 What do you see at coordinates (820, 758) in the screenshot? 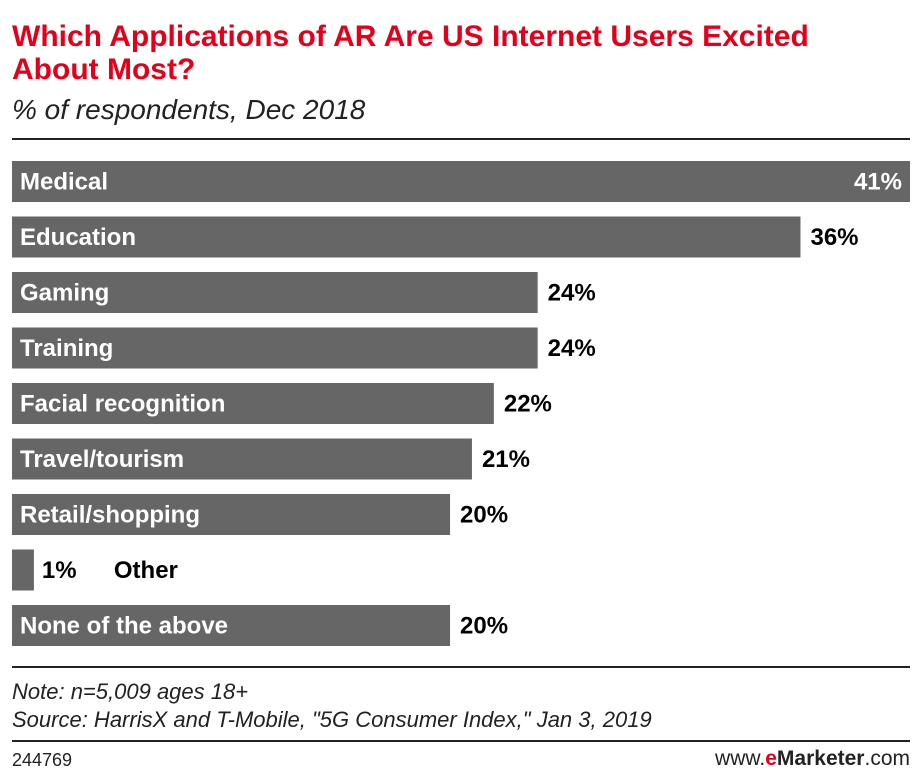
I see `brand-name: Marketer` at bounding box center [820, 758].